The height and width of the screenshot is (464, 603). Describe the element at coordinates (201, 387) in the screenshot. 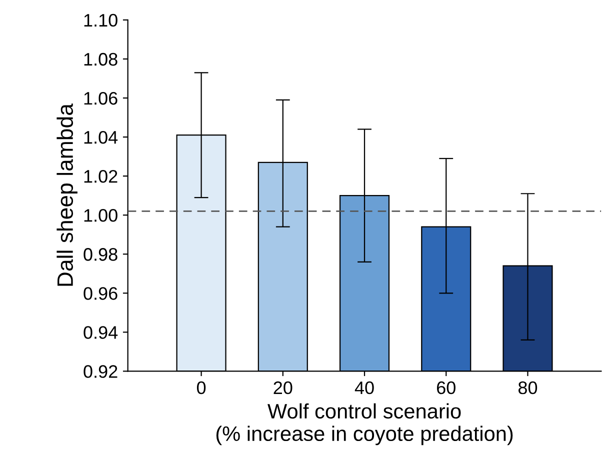

I see `x-tick-label: 0` at that location.